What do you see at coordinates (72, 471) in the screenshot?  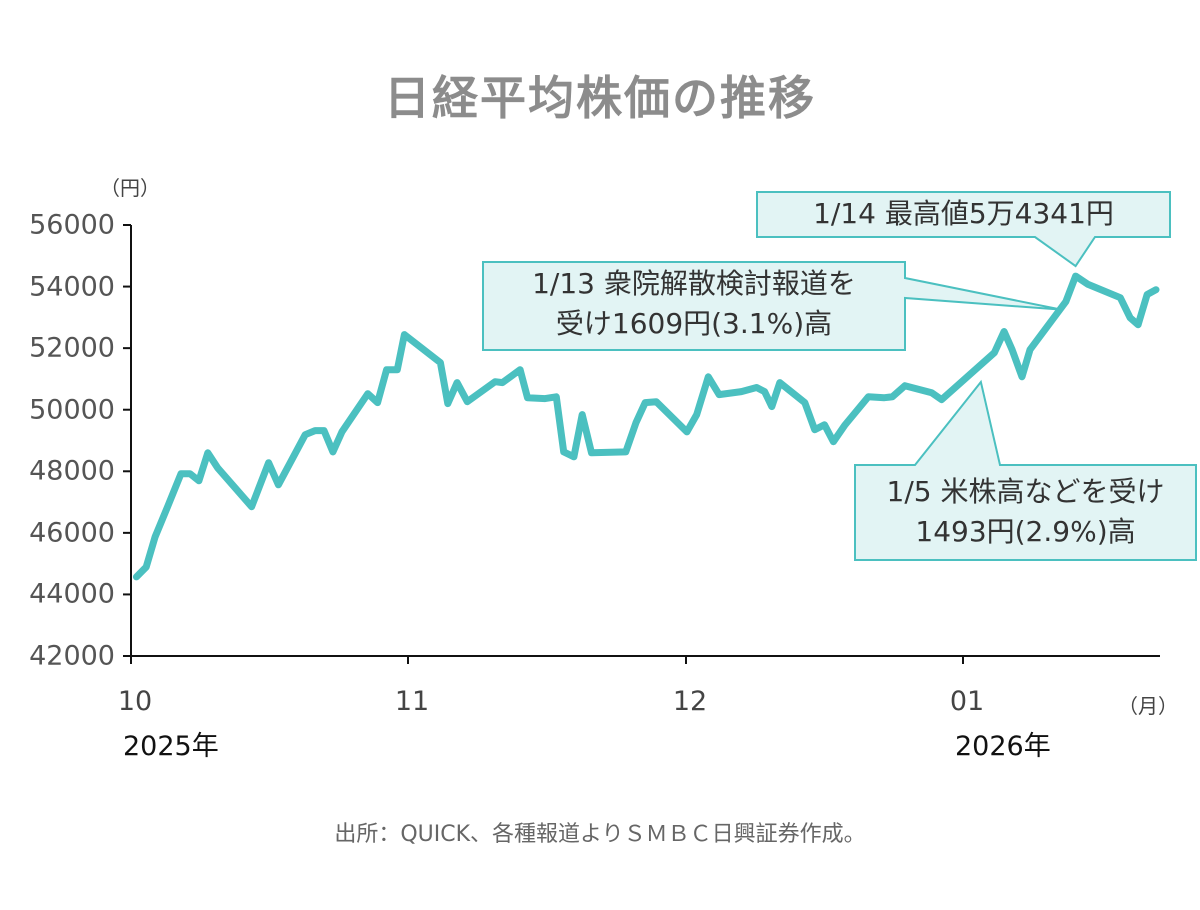 I see `y-tick-label: 48000` at bounding box center [72, 471].